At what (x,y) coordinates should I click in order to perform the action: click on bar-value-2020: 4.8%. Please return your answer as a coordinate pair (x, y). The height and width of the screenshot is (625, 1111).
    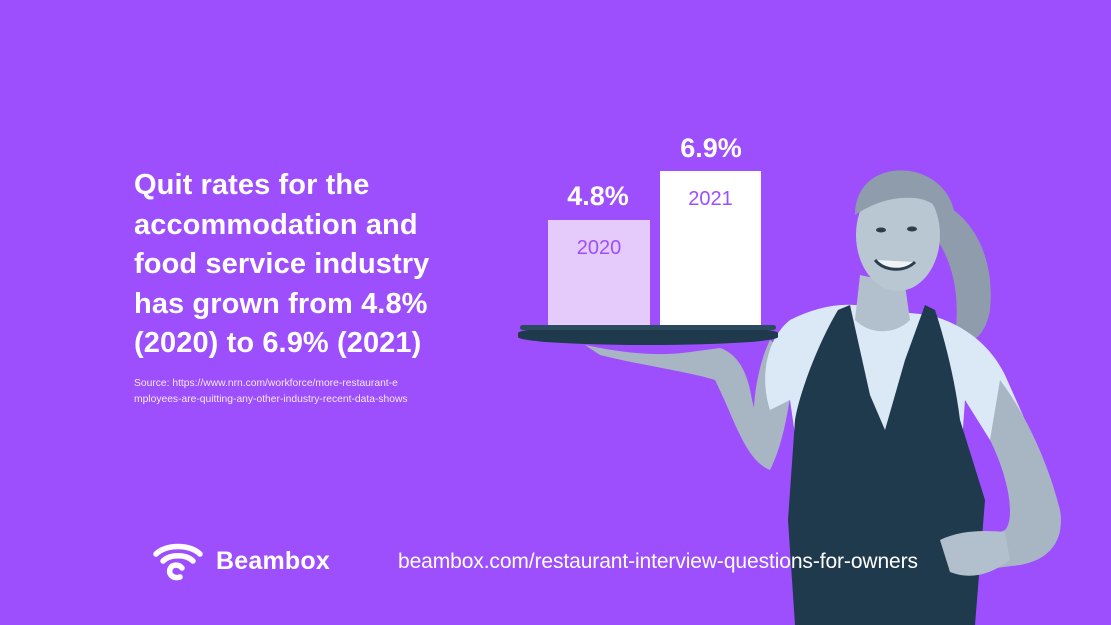
    Looking at the image, I should click on (598, 196).